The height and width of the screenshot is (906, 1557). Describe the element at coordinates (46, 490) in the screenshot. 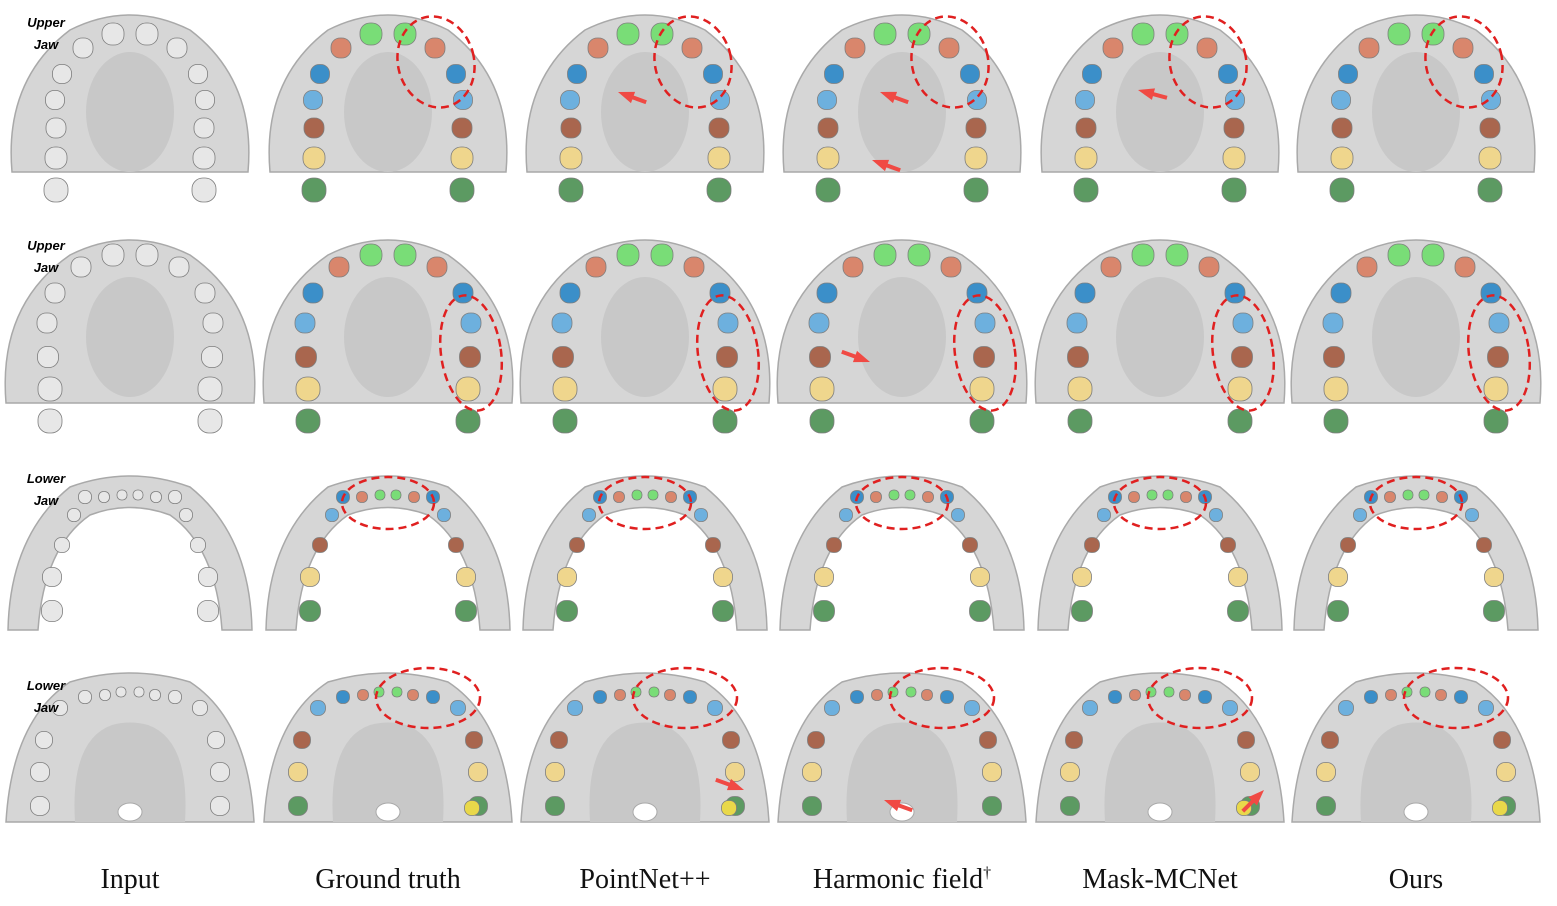

I see `row-label: Lower Jaw` at that location.